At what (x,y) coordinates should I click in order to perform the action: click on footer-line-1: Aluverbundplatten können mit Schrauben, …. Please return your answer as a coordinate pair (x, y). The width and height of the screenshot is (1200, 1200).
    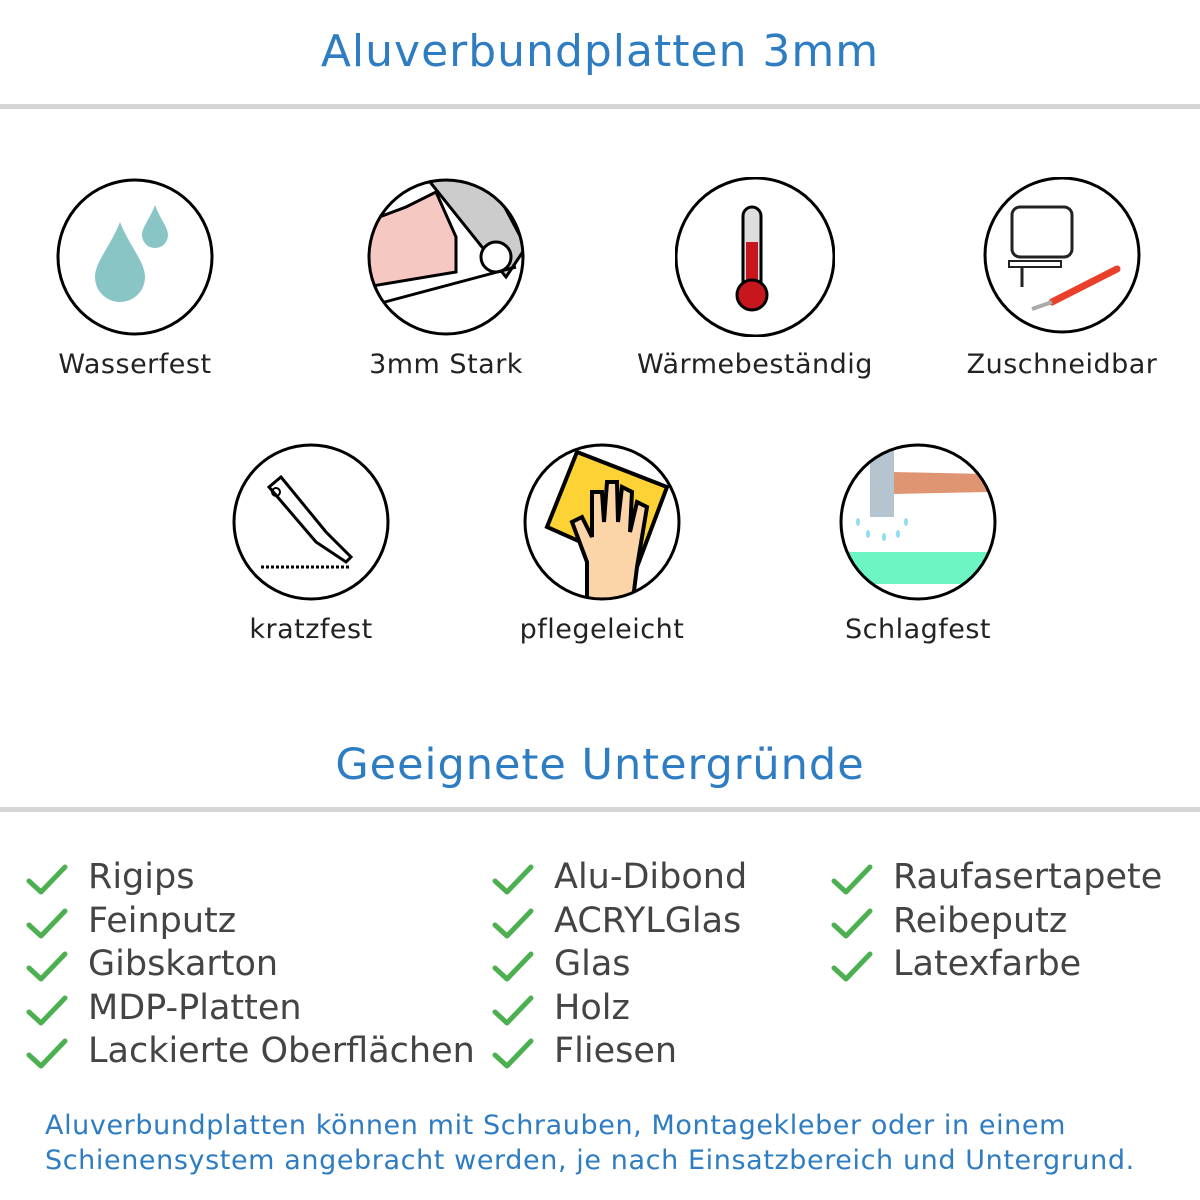
    Looking at the image, I should click on (555, 1125).